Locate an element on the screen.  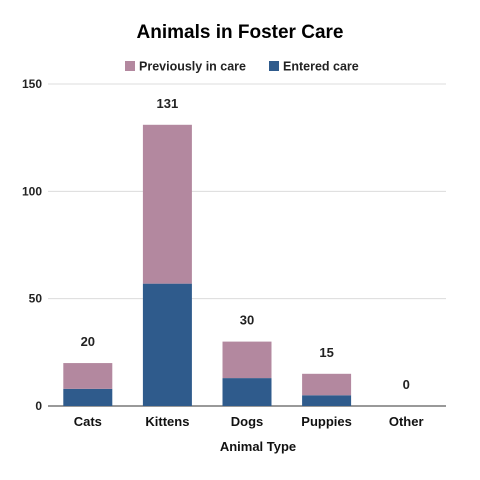
bar-total-label: 20 is located at coordinates (88, 341).